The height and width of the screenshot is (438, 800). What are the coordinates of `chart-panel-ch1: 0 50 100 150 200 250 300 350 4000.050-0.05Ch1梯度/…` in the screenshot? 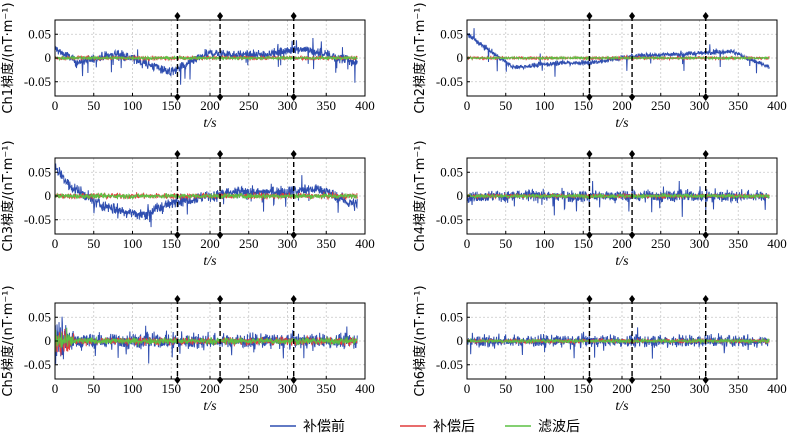 It's located at (187, 66).